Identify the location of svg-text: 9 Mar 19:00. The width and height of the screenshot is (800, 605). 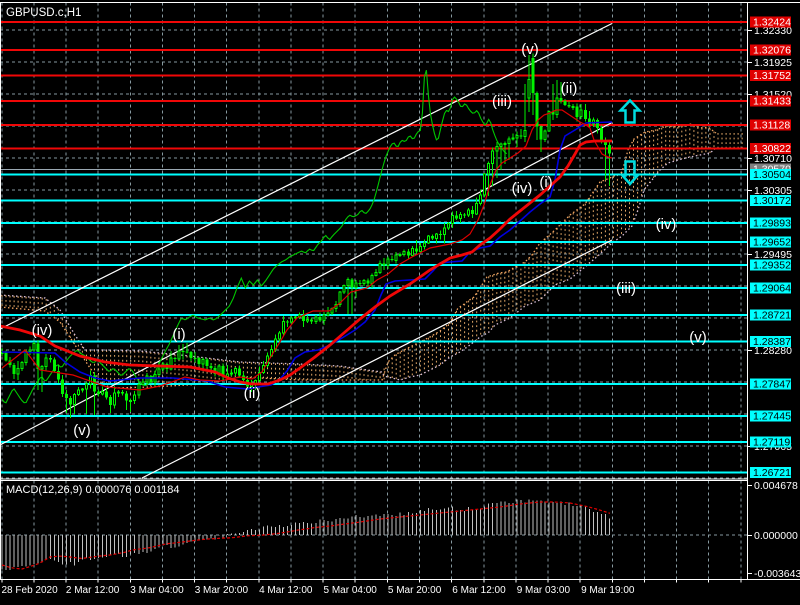
(608, 590).